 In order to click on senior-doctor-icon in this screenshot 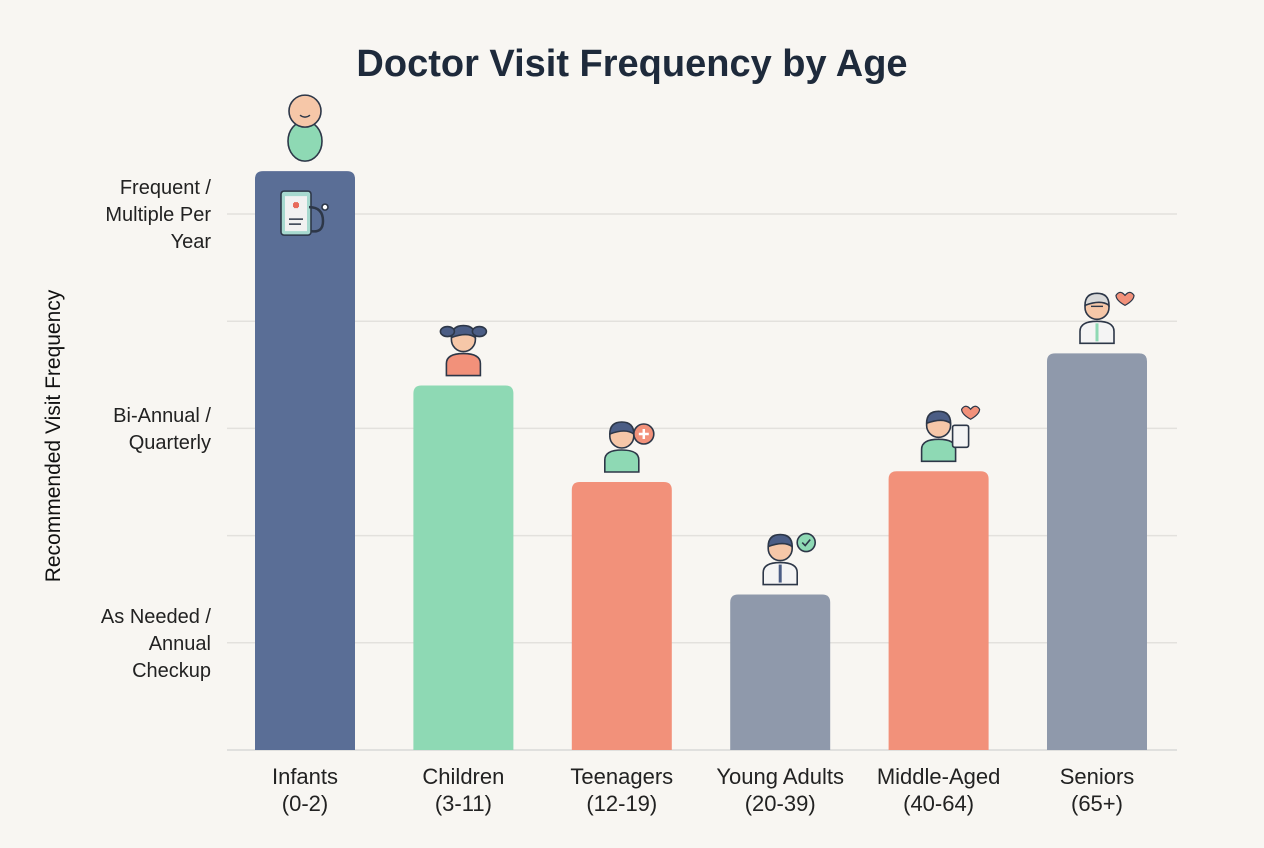, I will do `click(1107, 318)`.